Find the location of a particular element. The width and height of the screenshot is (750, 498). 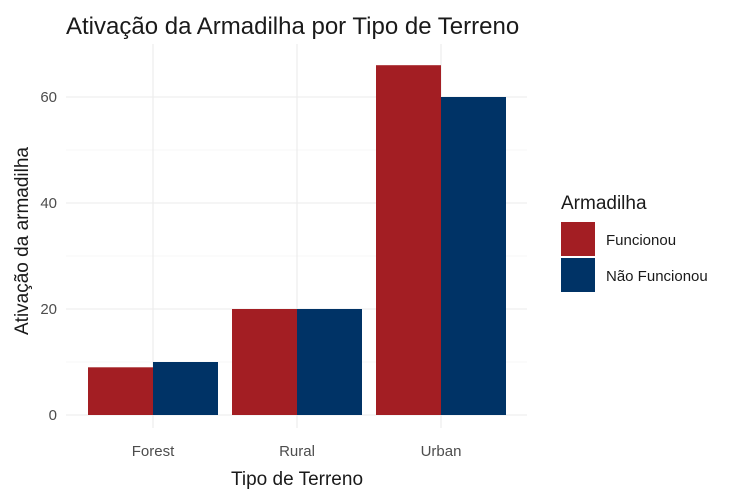

legend: Armadilha Funcionou Não Funcionou is located at coordinates (634, 242).